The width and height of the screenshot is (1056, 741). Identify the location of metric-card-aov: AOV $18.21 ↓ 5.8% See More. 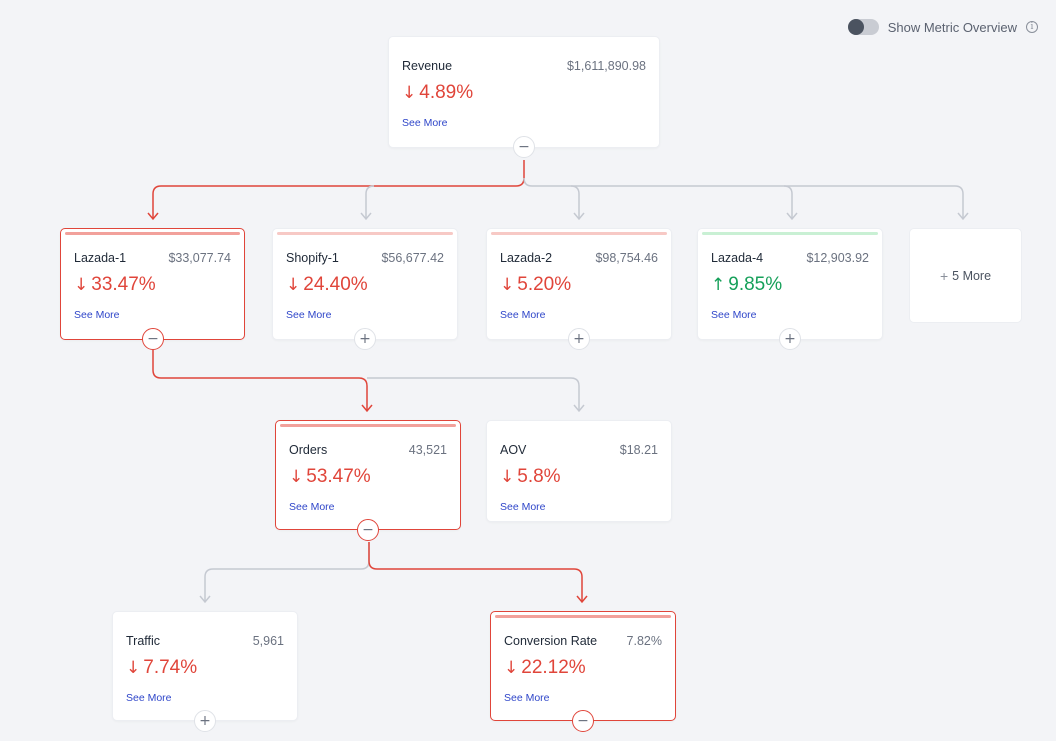
(579, 471).